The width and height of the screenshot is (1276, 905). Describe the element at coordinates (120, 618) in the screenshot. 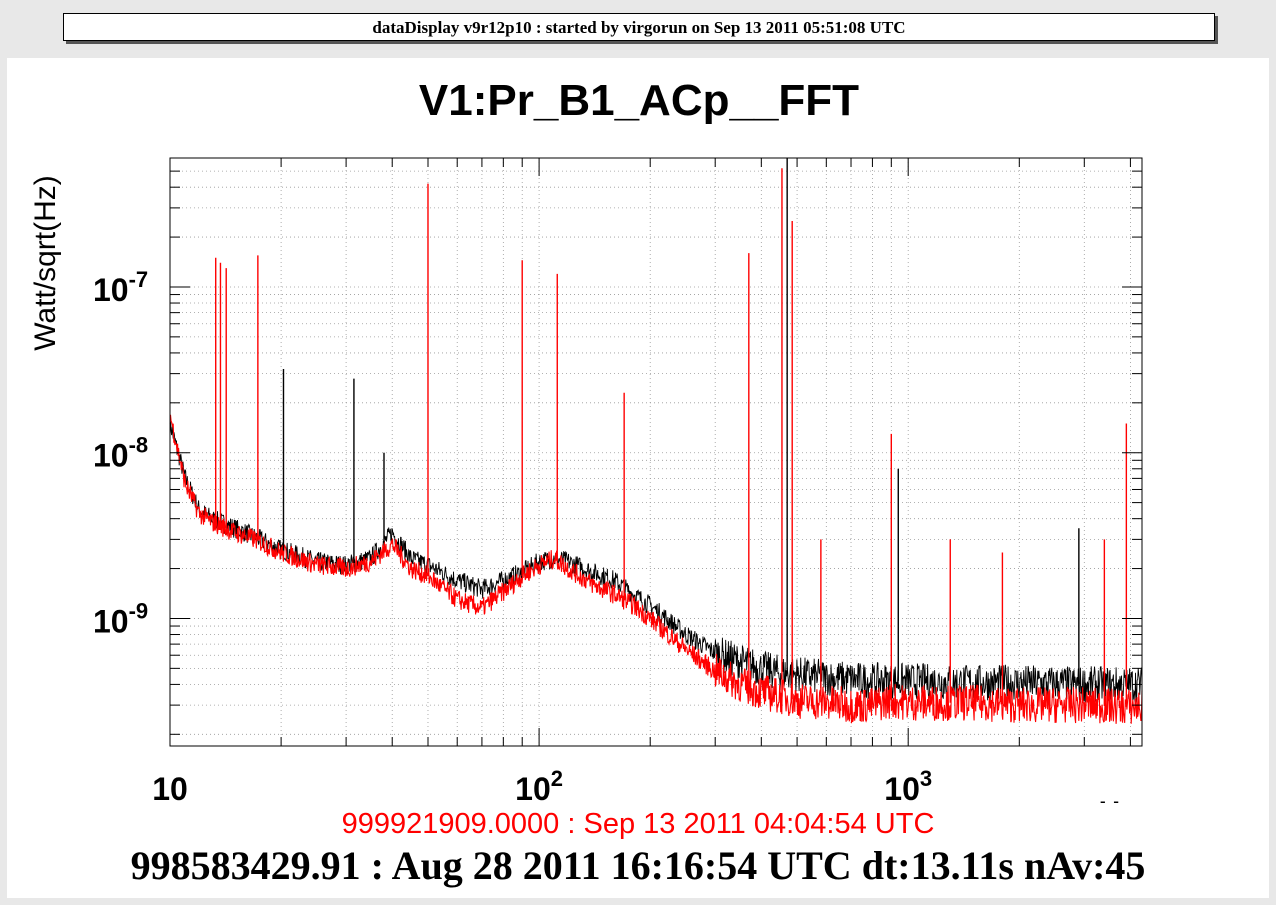

I see `y-tick-label: 10⁻⁹` at that location.